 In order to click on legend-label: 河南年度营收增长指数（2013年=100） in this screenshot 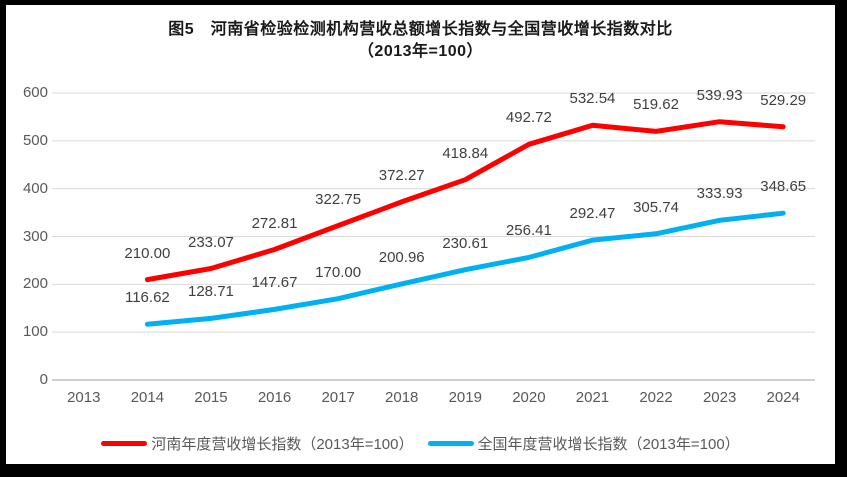, I will do `click(282, 444)`.